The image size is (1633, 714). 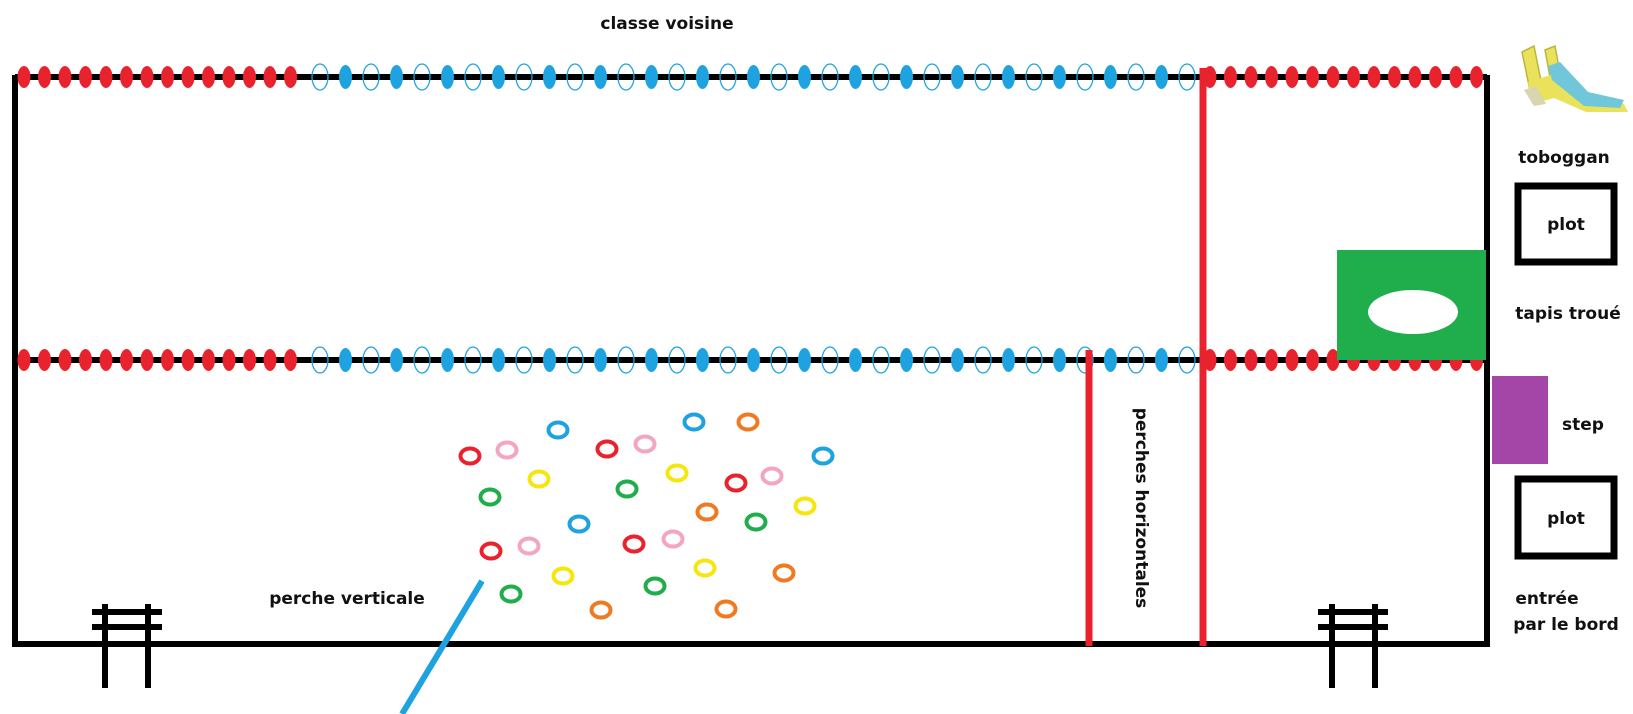 I want to click on middle-rail-beads, so click(x=750, y=360).